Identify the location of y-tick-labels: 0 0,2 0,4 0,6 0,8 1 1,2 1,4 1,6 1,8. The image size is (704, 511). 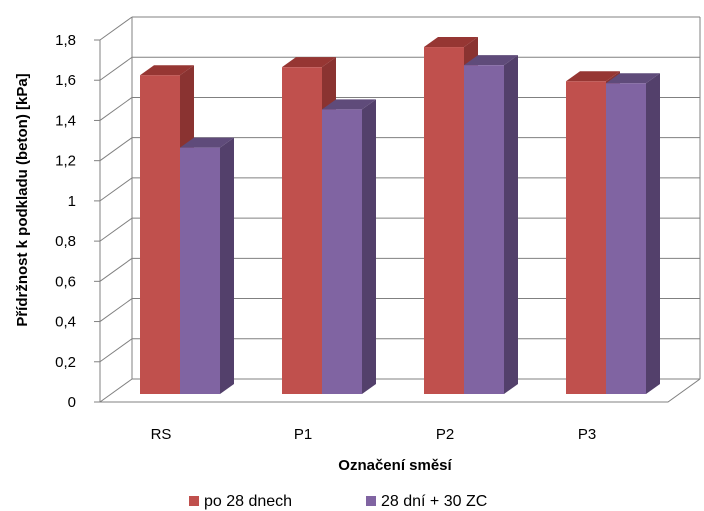
(77, 221).